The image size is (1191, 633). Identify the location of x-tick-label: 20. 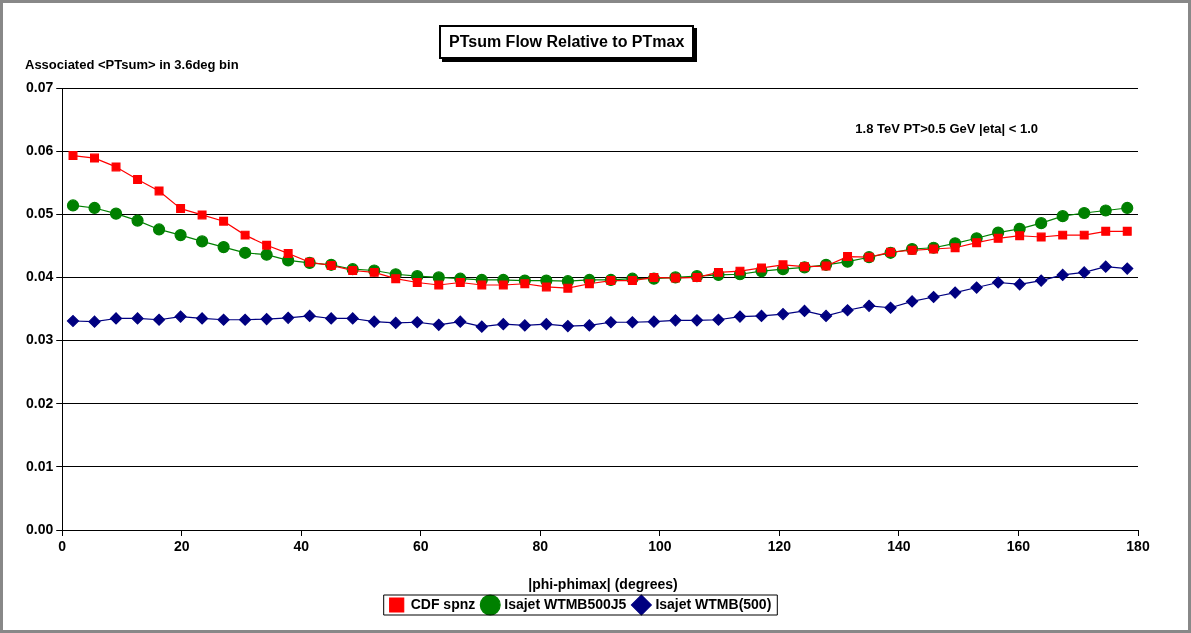
(181, 546).